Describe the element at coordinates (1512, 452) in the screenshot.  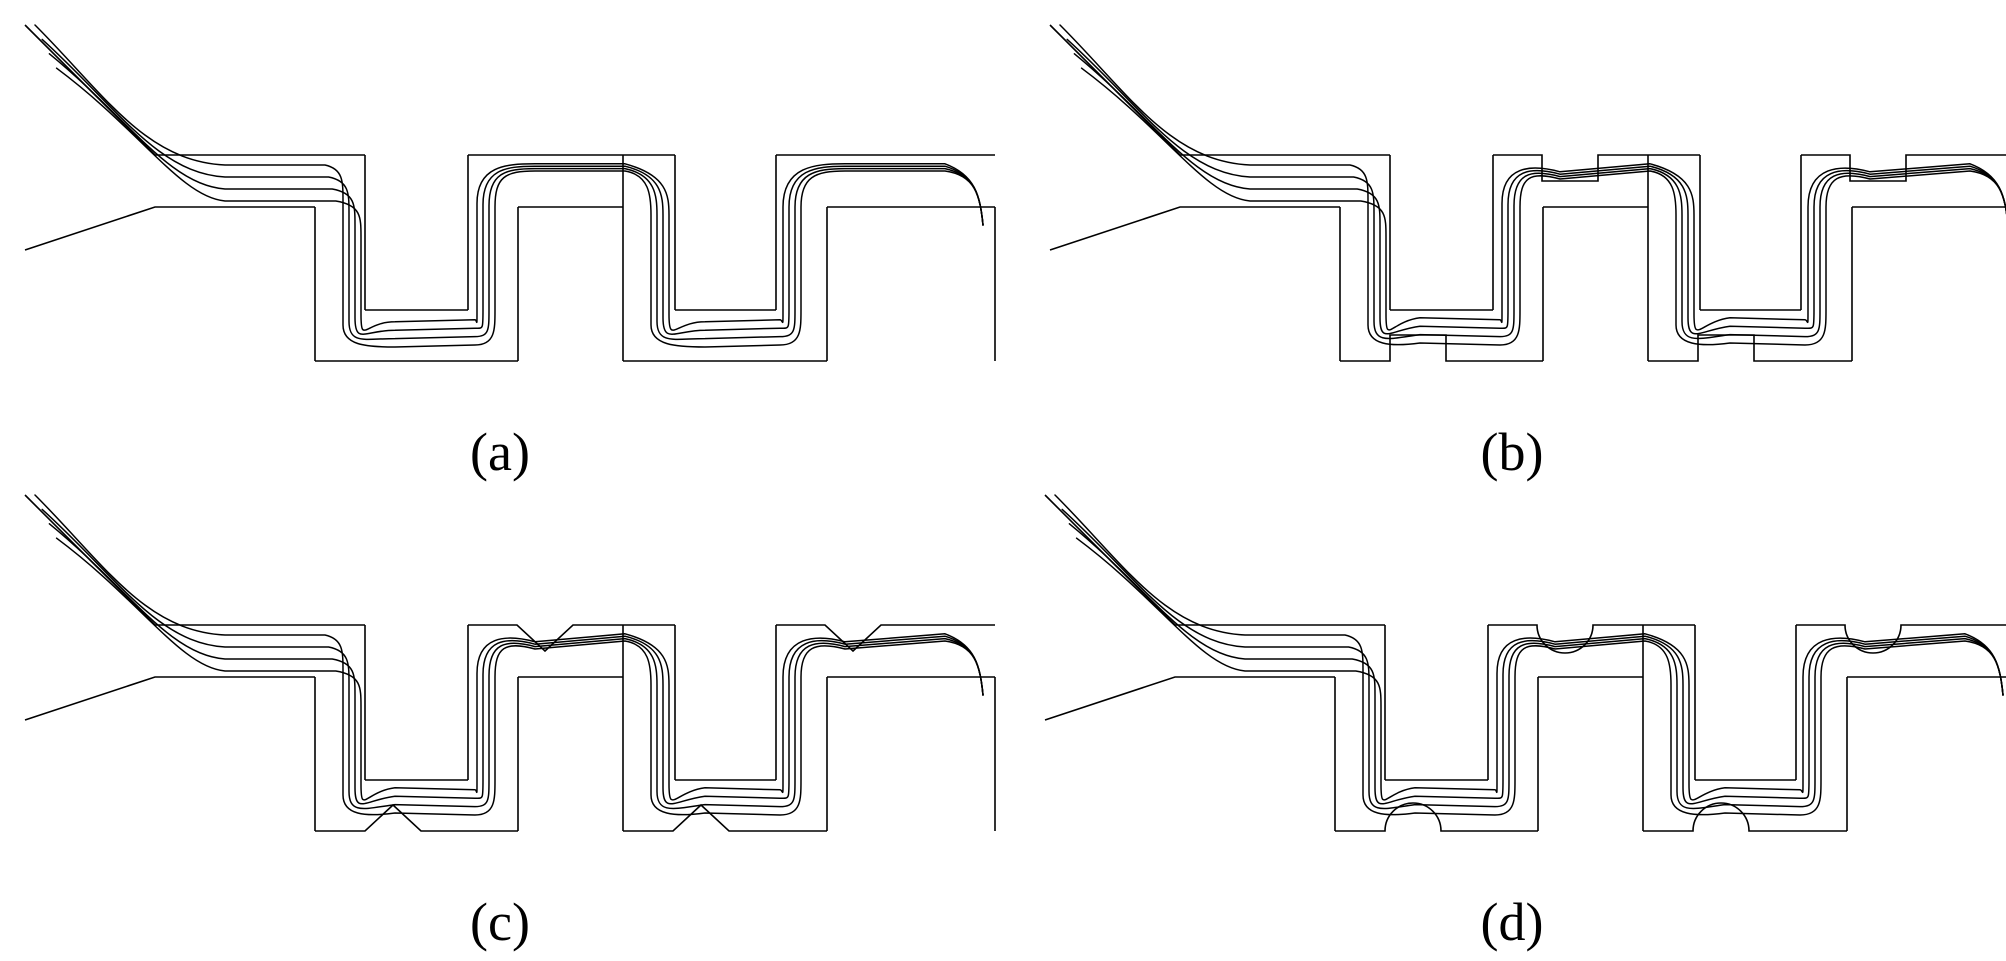
I see `panel-label-b: (b)` at that location.